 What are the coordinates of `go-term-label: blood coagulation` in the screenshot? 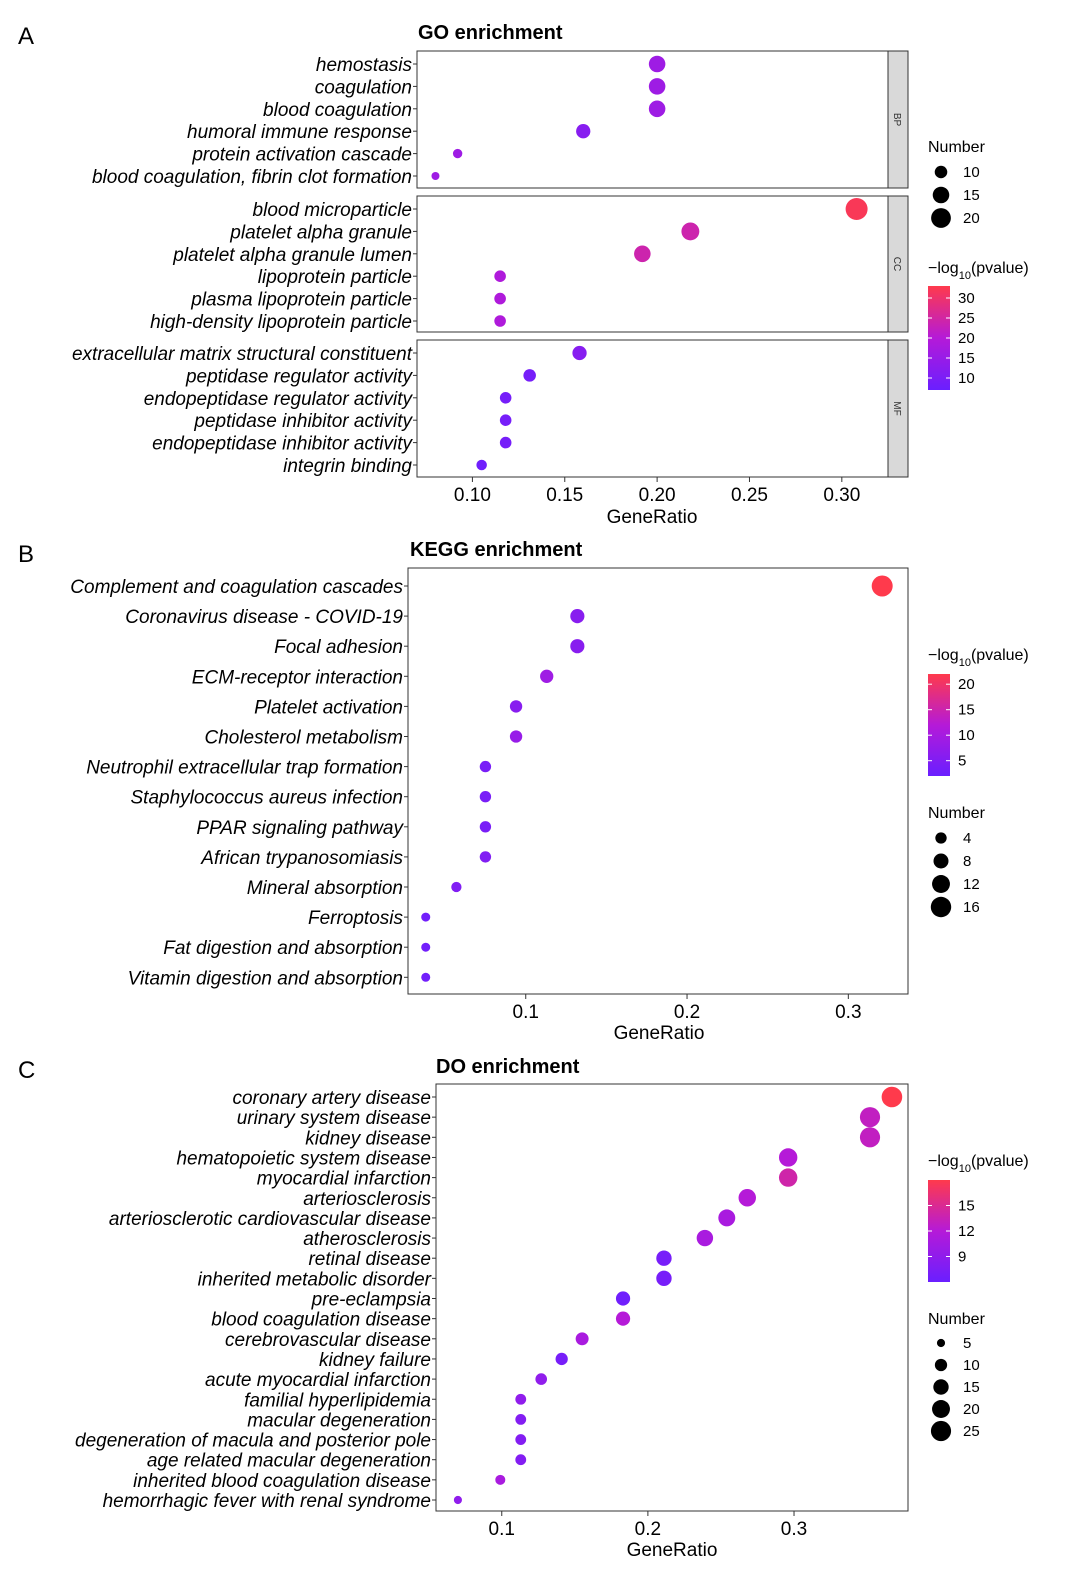 It's located at (337, 110).